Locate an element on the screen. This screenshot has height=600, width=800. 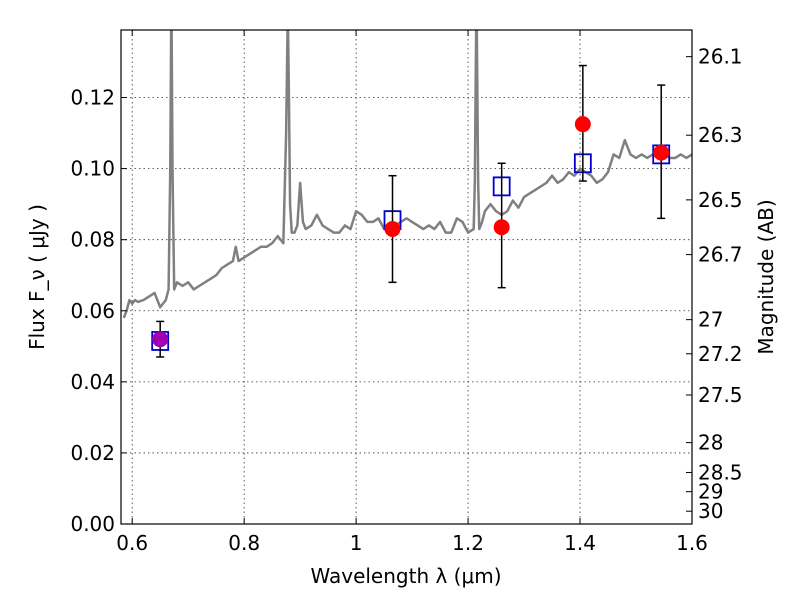
right-tick-label: 29 is located at coordinates (710, 492).